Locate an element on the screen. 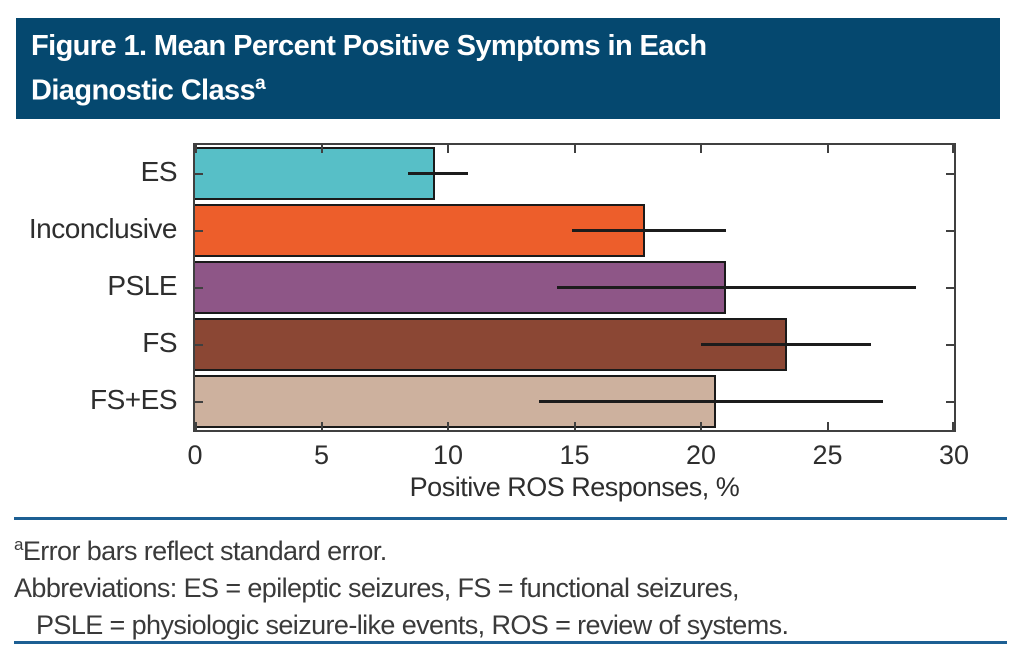 The height and width of the screenshot is (660, 1021). footnote-marker: a is located at coordinates (18, 544).